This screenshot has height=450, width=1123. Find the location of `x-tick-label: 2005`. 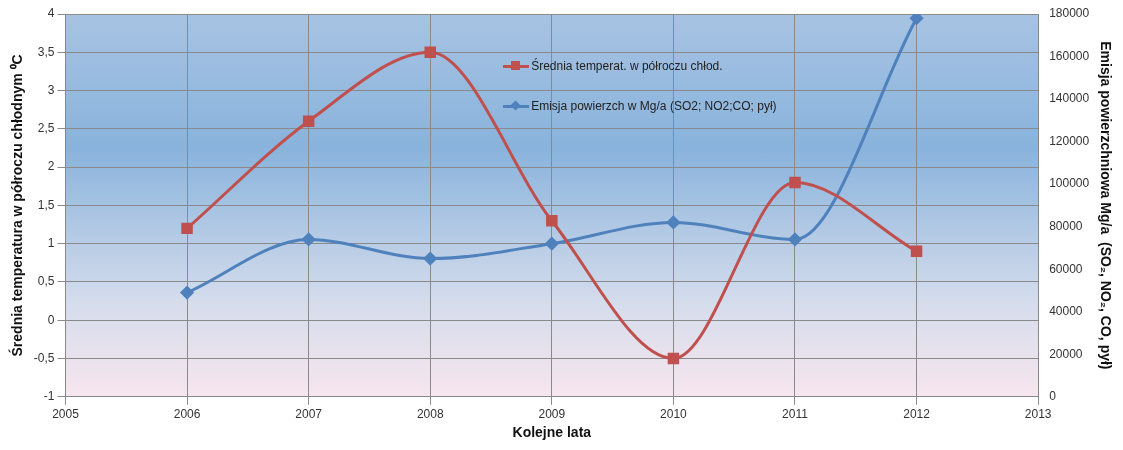

x-tick-label: 2005 is located at coordinates (66, 414).